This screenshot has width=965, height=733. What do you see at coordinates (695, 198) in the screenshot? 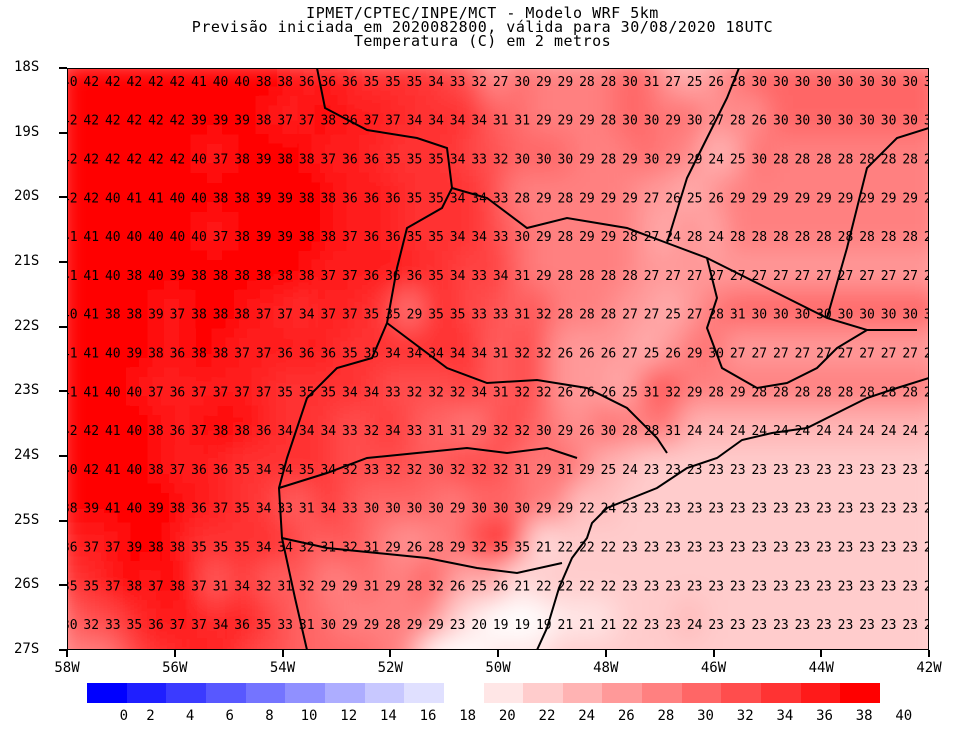
I see `temperature-value: 25` at bounding box center [695, 198].